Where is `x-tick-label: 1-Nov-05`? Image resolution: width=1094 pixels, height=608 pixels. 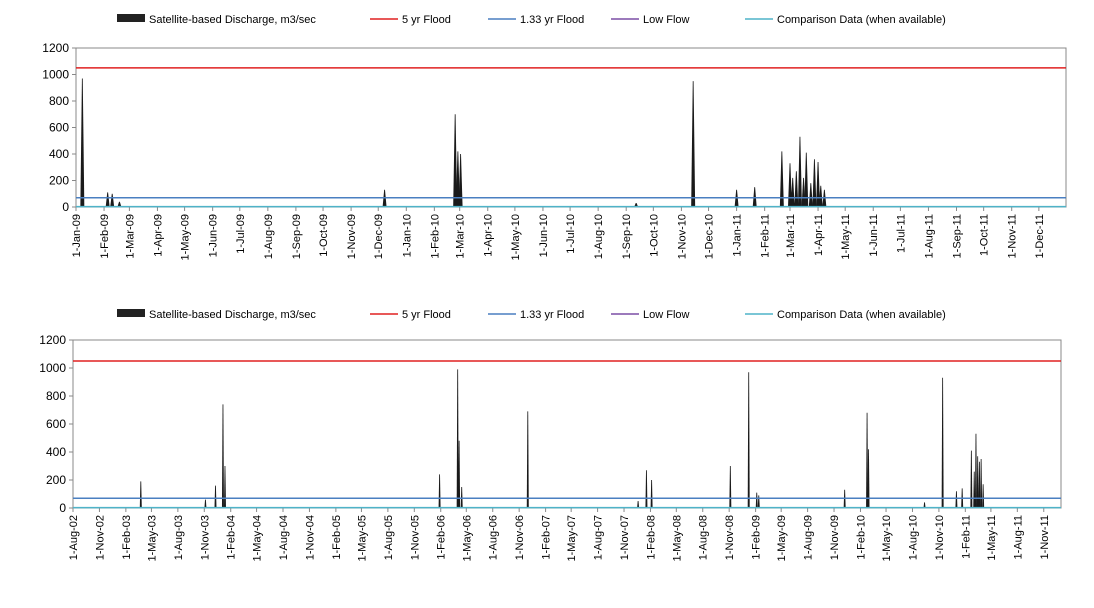
x-tick-label: 1-Nov-05 is located at coordinates (415, 537).